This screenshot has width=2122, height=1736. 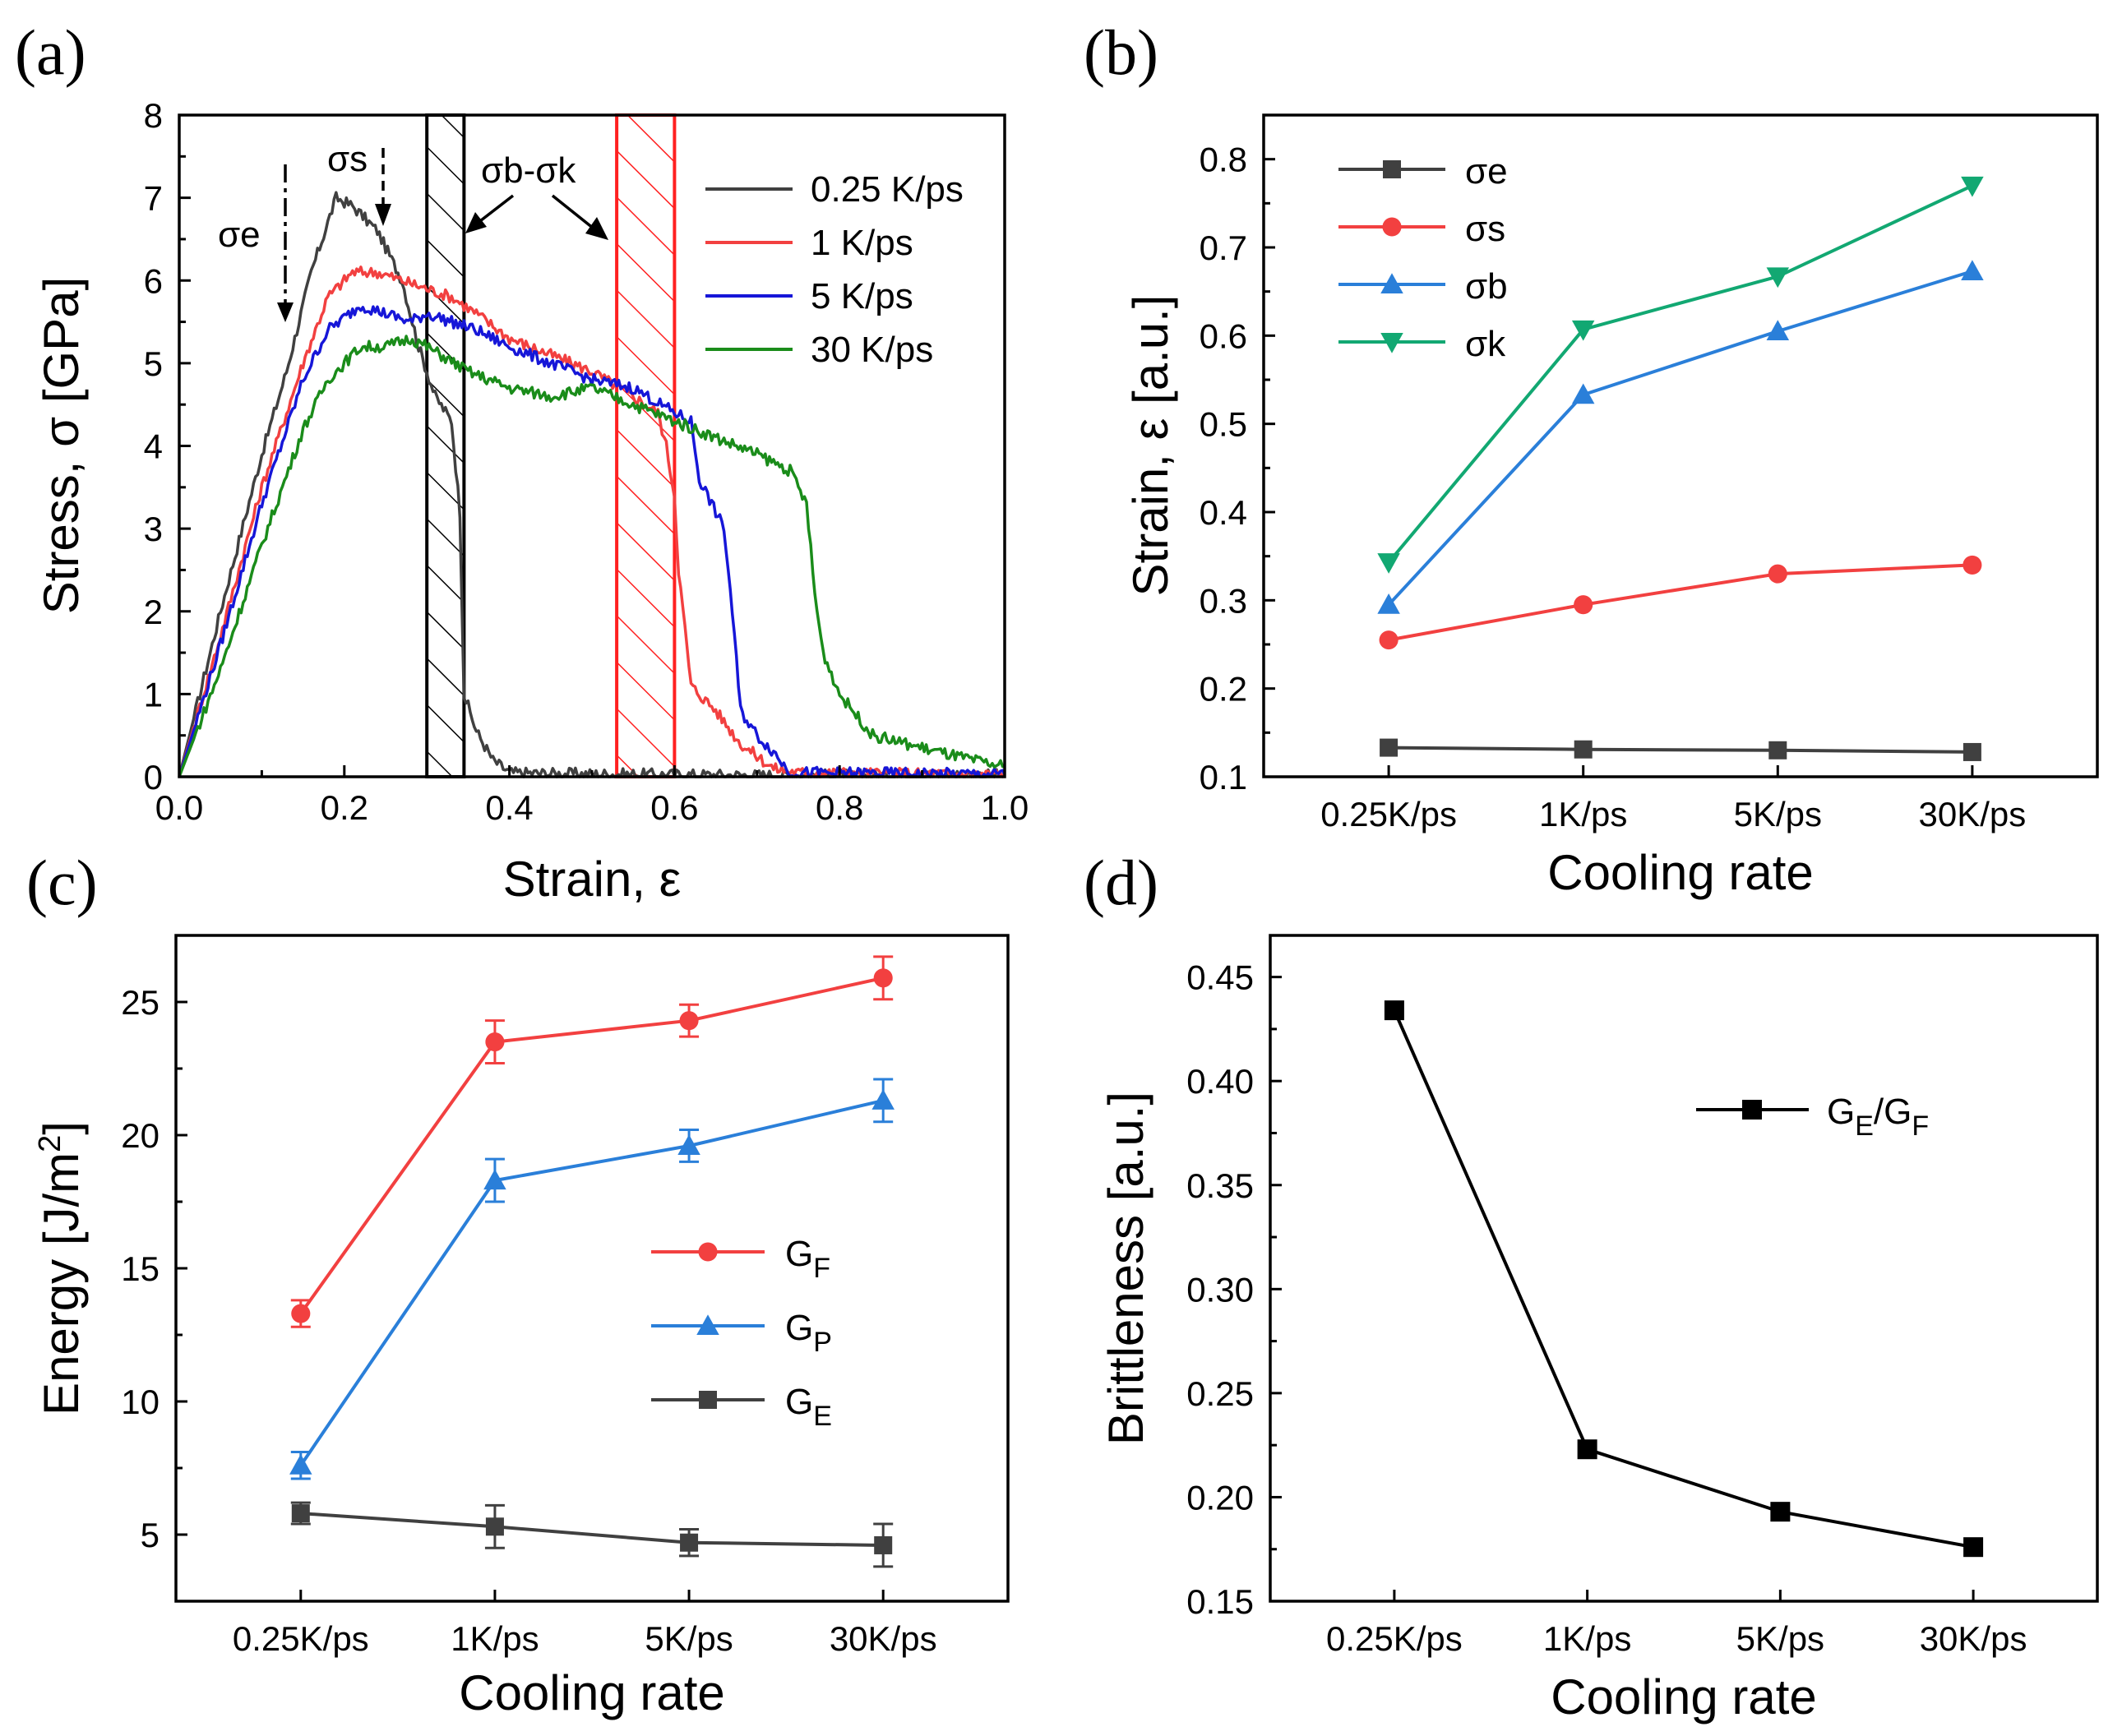 I want to click on panel-c-xlabel: Cooling rate, so click(x=592, y=1693).